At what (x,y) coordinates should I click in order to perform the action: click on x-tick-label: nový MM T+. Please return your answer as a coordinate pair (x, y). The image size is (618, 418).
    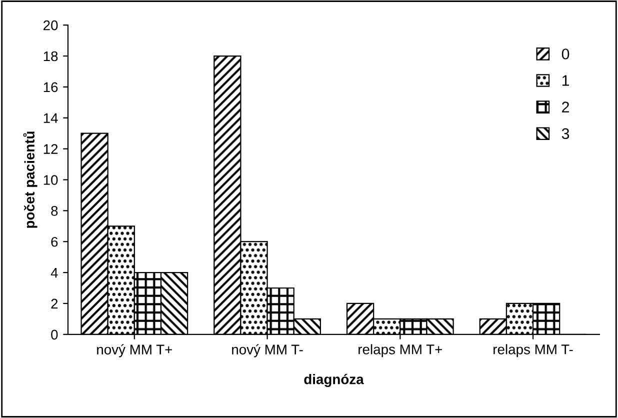
    Looking at the image, I should click on (134, 351).